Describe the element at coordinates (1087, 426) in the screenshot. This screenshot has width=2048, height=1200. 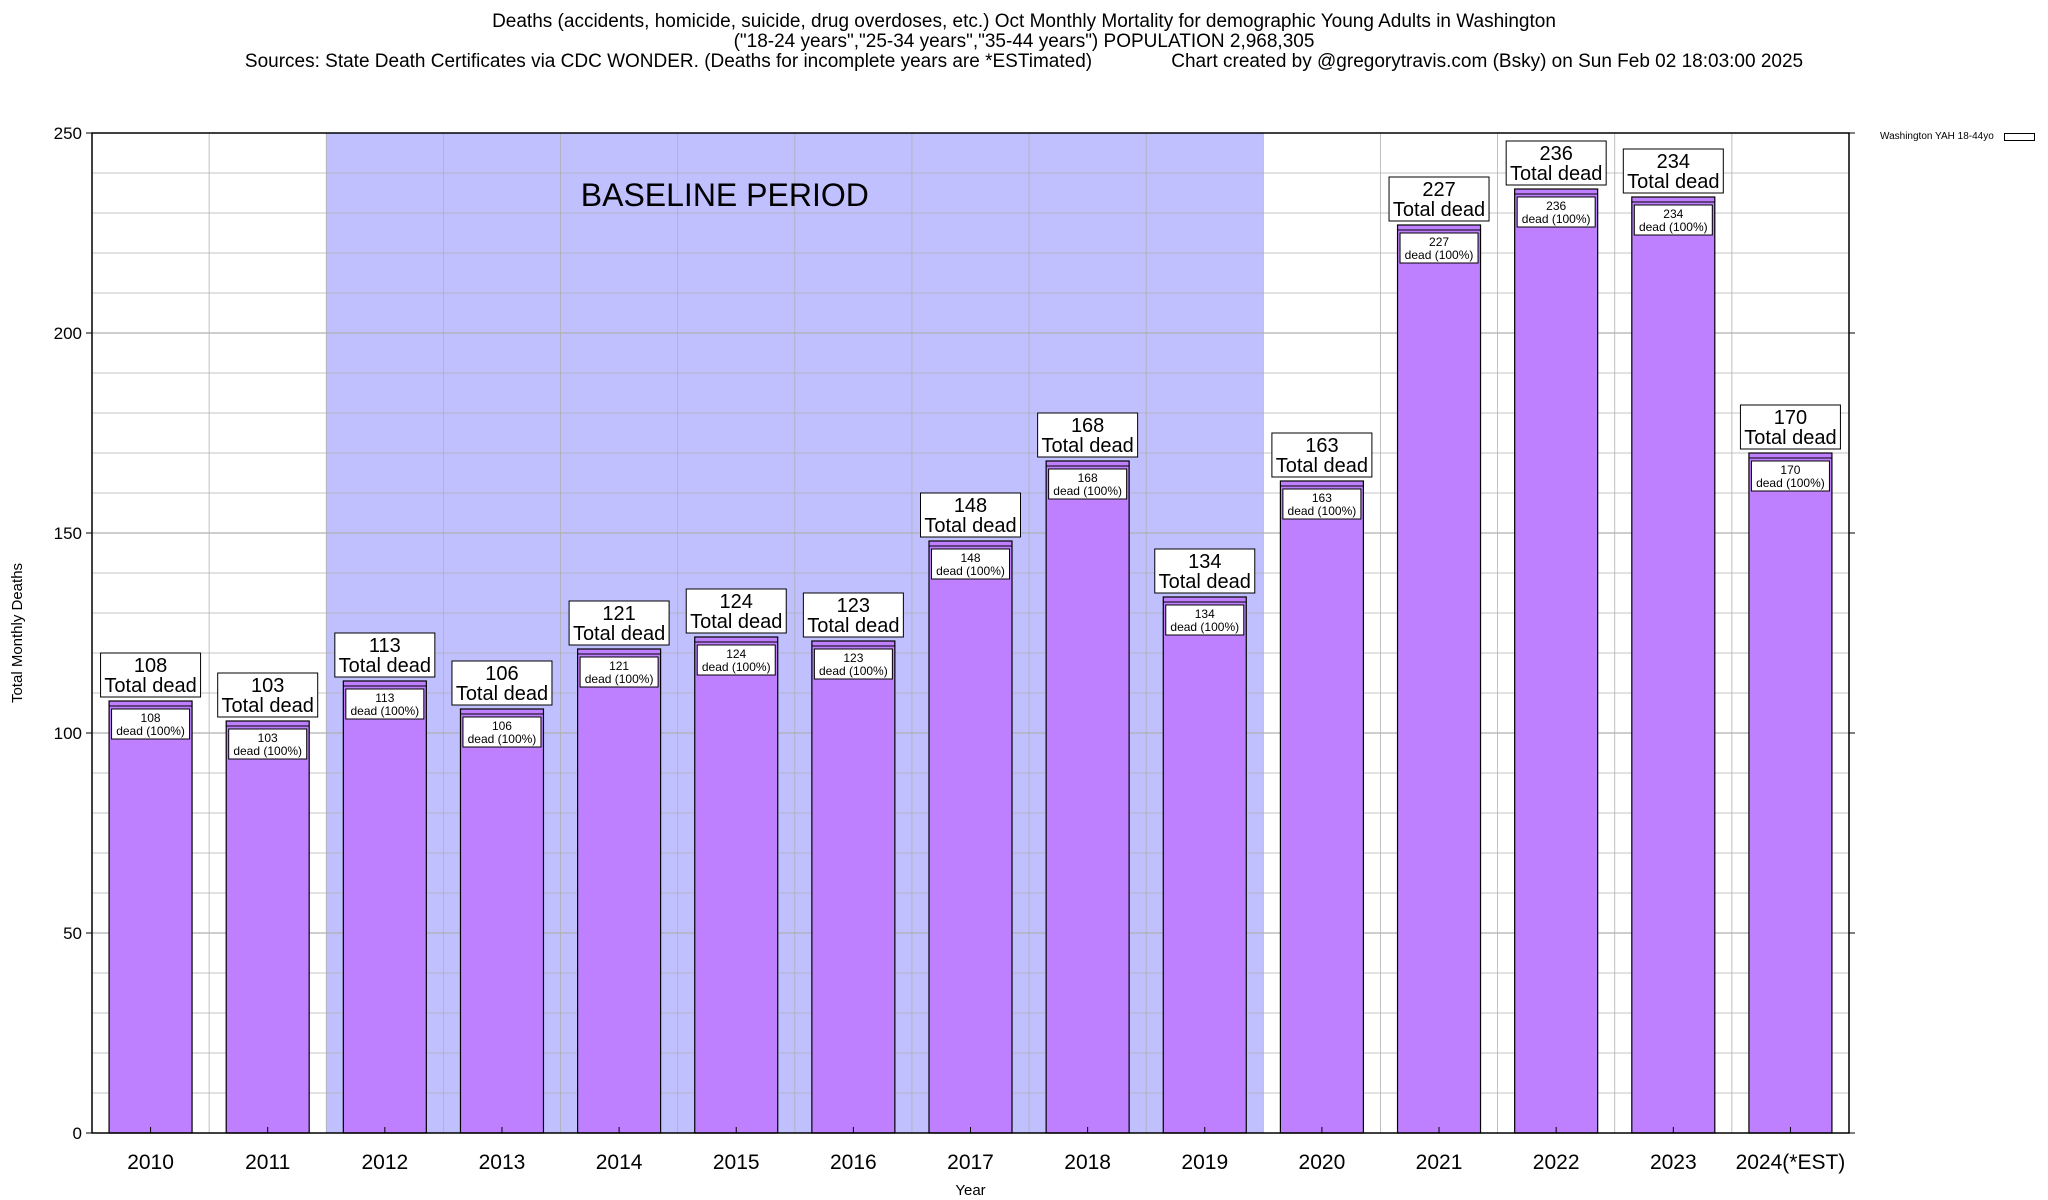
I see `total-value-label: 168` at that location.